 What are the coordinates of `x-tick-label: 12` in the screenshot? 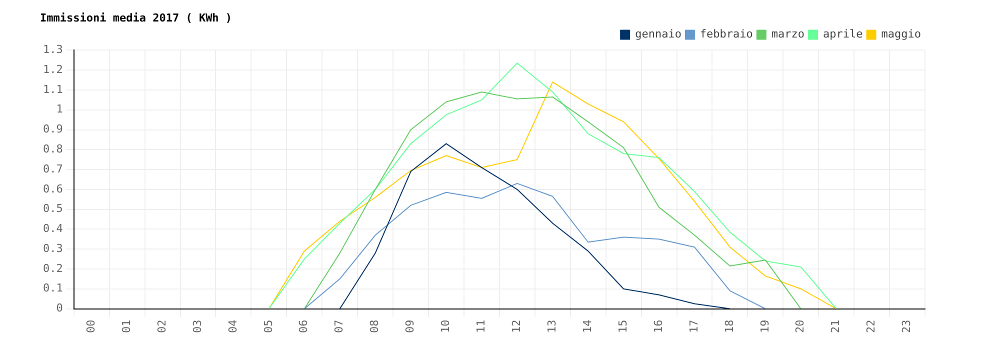 It's located at (517, 327).